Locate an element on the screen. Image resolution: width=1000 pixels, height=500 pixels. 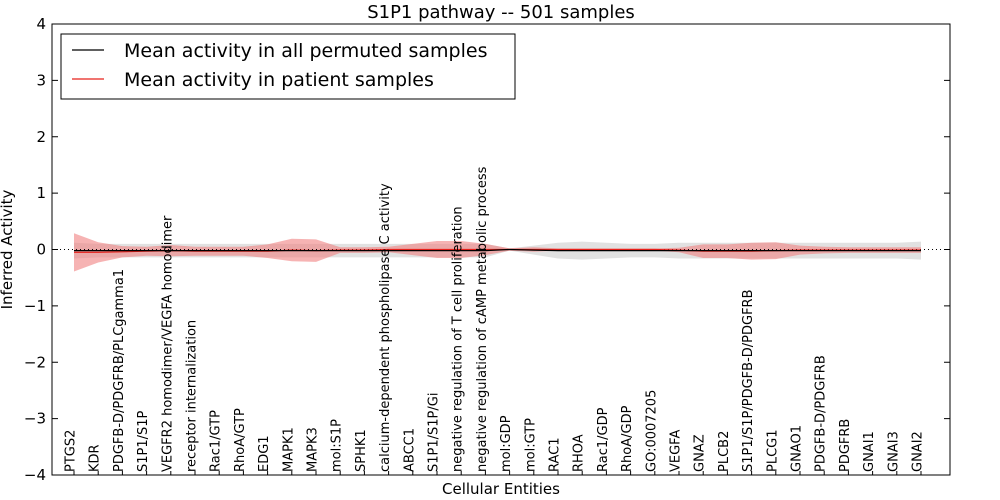
series-lines is located at coordinates (497, 250).